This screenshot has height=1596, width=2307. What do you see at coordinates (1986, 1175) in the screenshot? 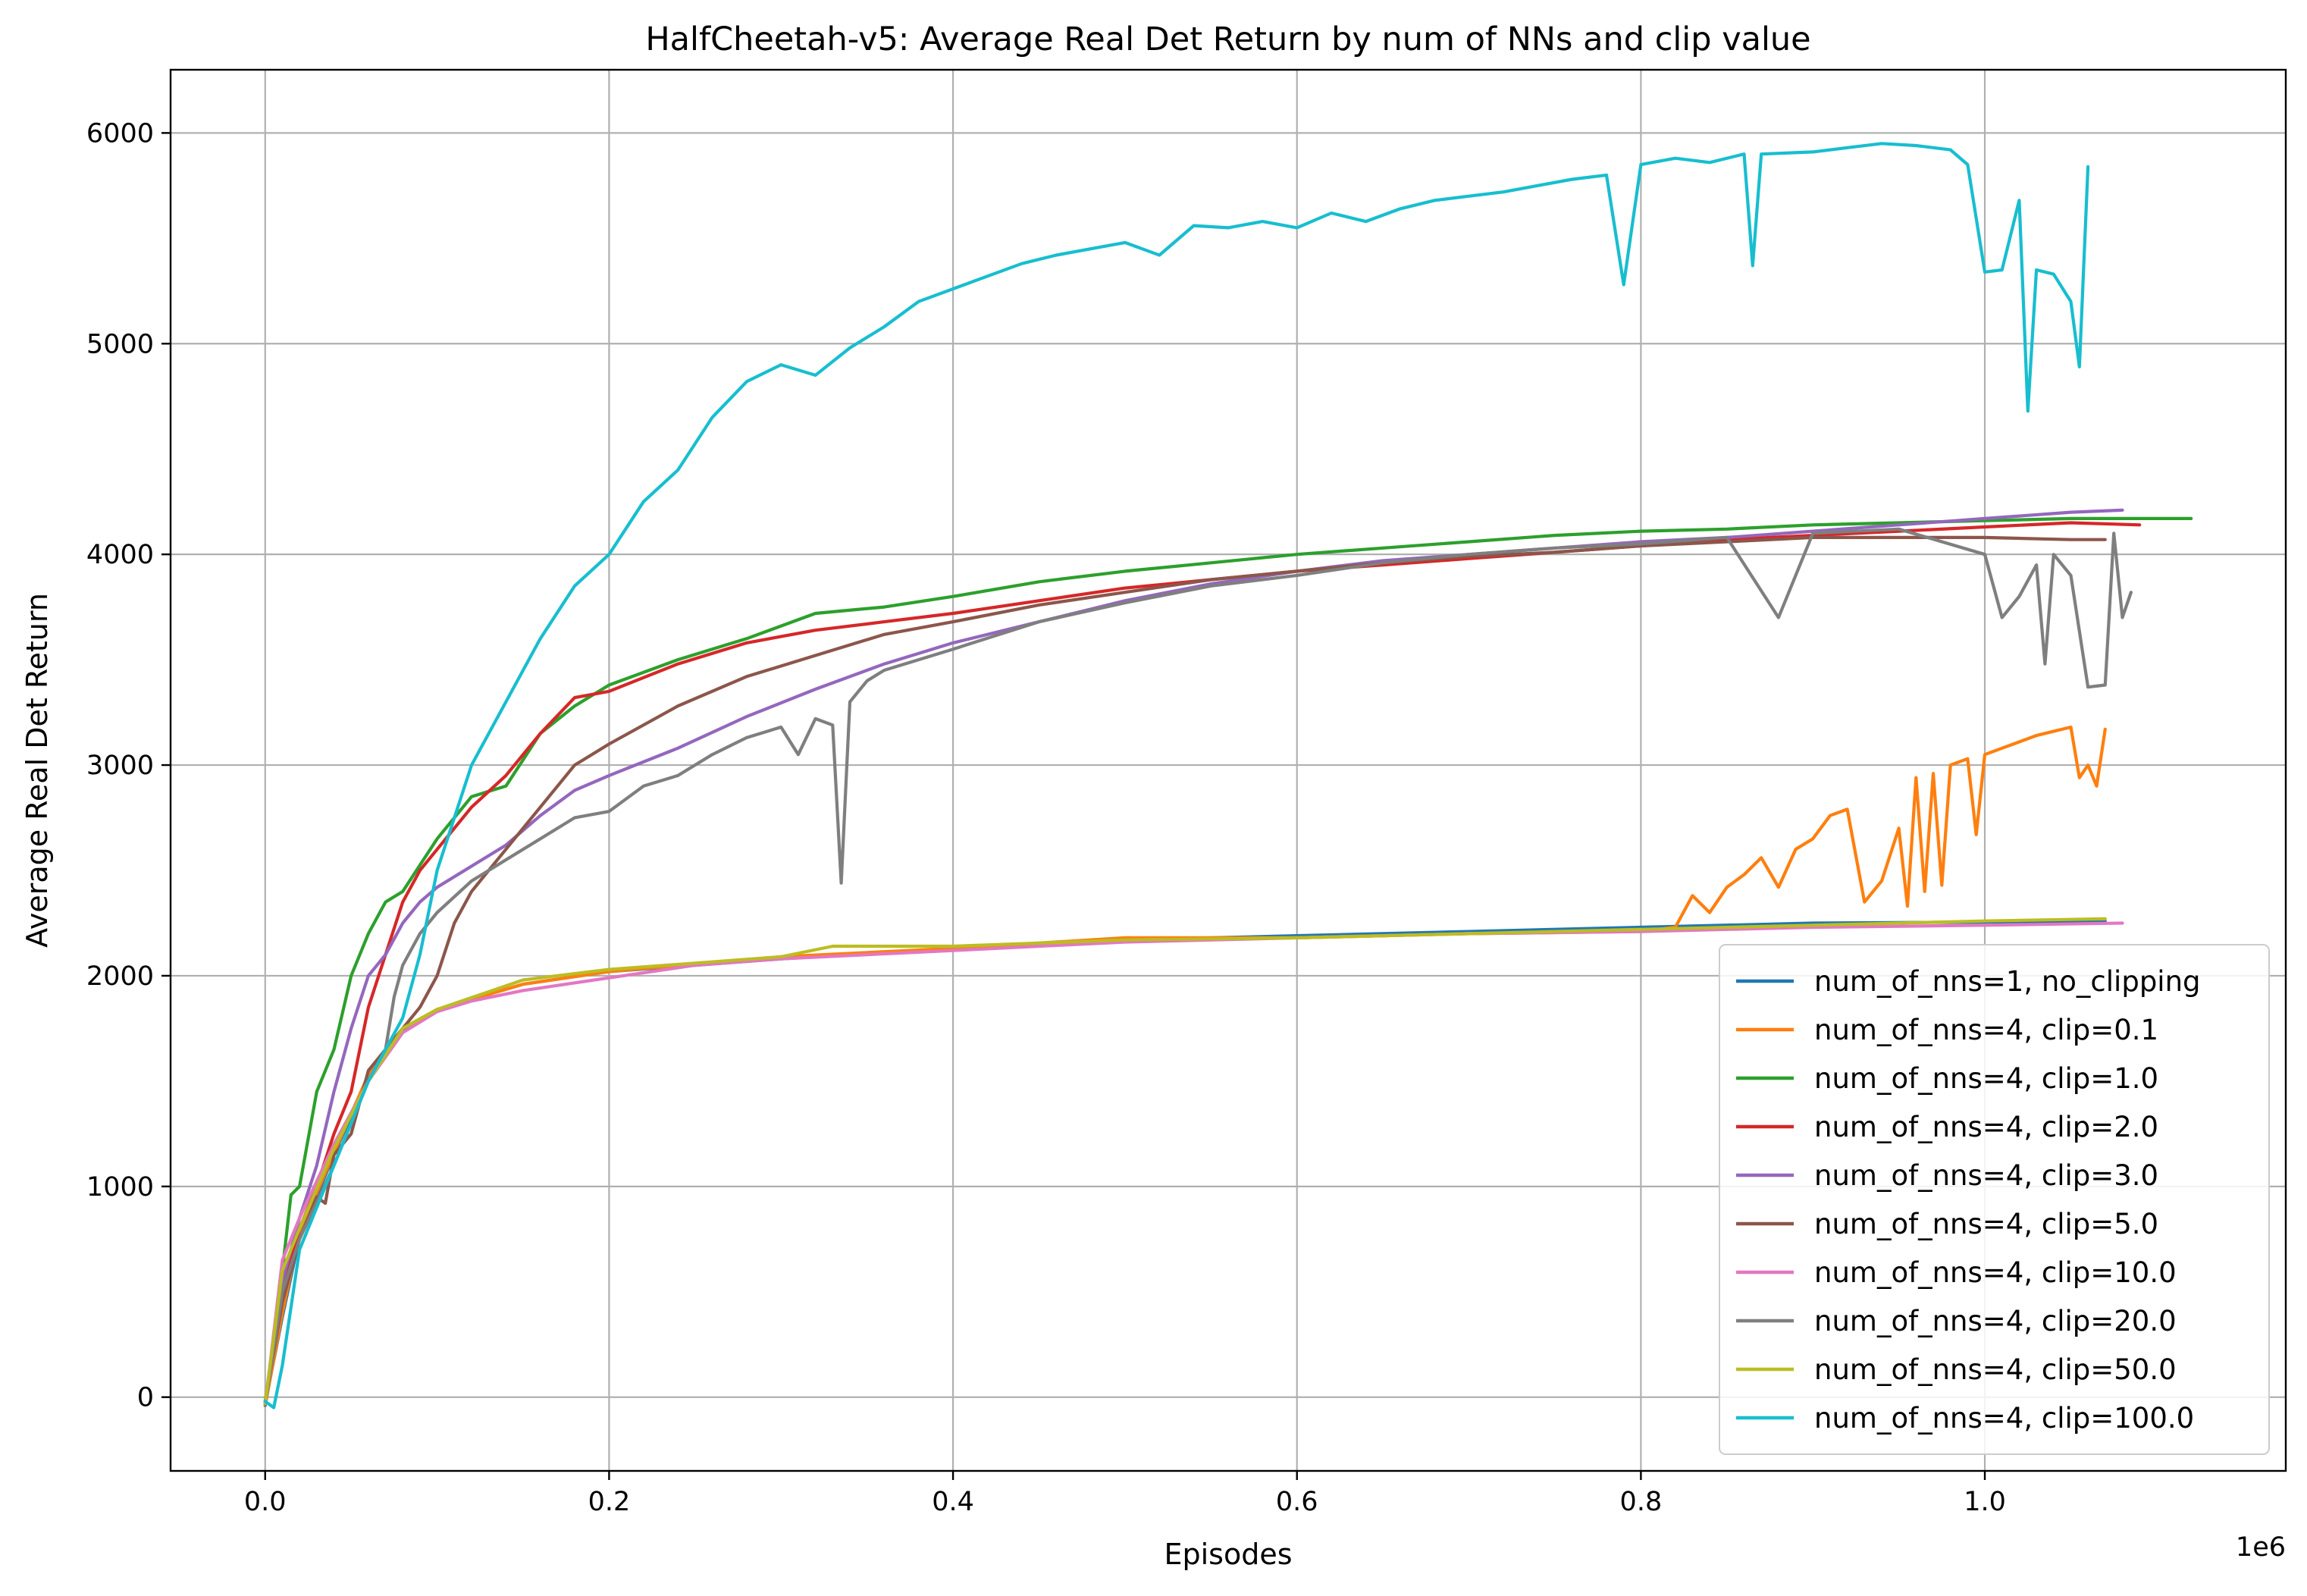
I see `legend-entry-label: num_of_nns=4, clip=3.0` at bounding box center [1986, 1175].